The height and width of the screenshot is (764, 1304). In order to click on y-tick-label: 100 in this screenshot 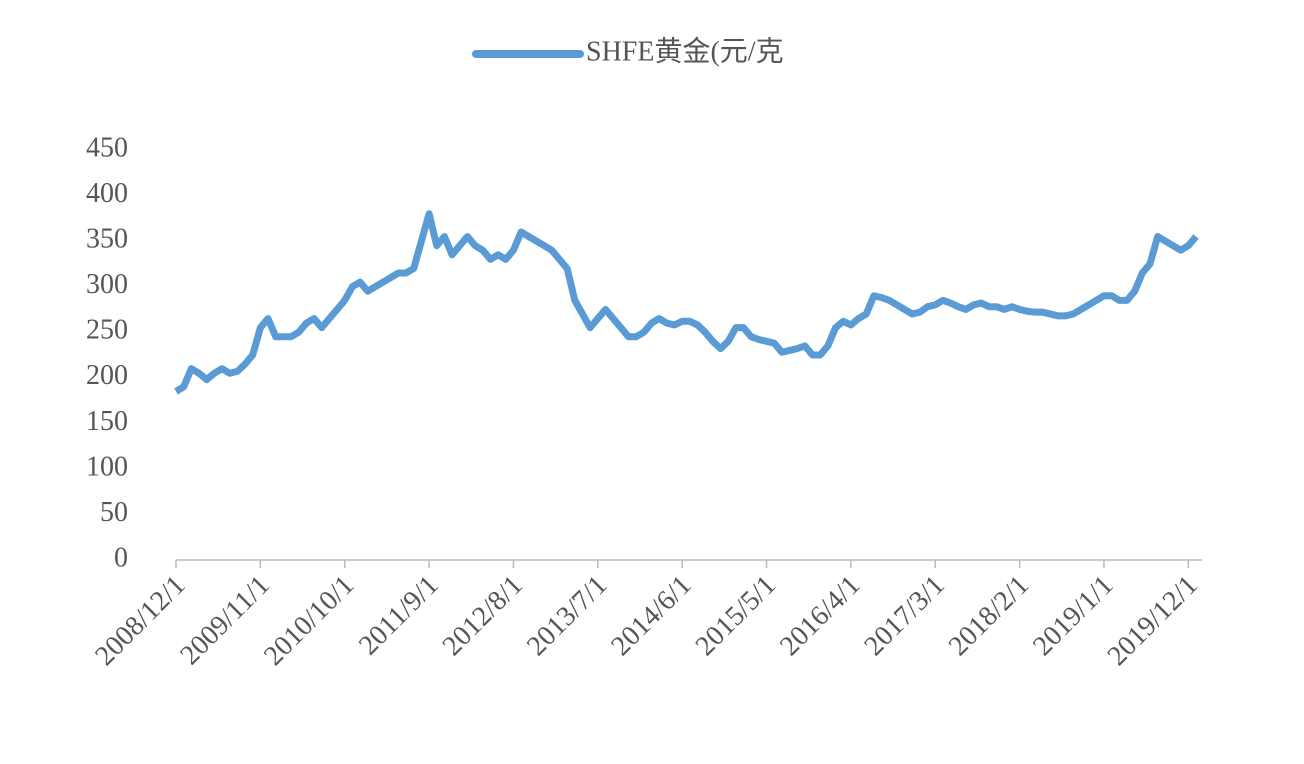, I will do `click(107, 466)`.